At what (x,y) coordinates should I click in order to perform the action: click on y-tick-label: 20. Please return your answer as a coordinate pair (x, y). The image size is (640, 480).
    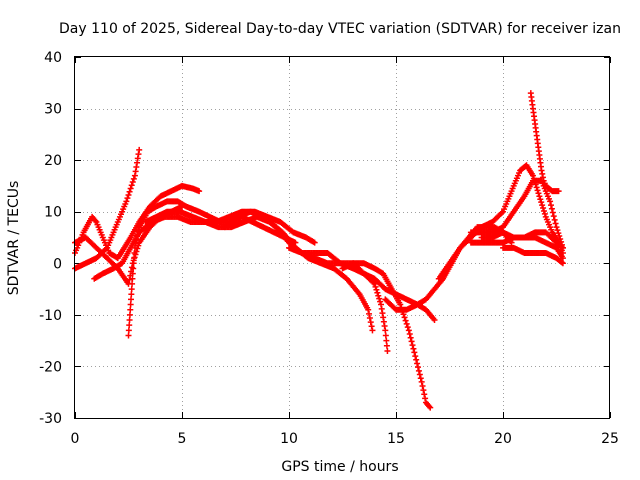
    Looking at the image, I should click on (53, 161).